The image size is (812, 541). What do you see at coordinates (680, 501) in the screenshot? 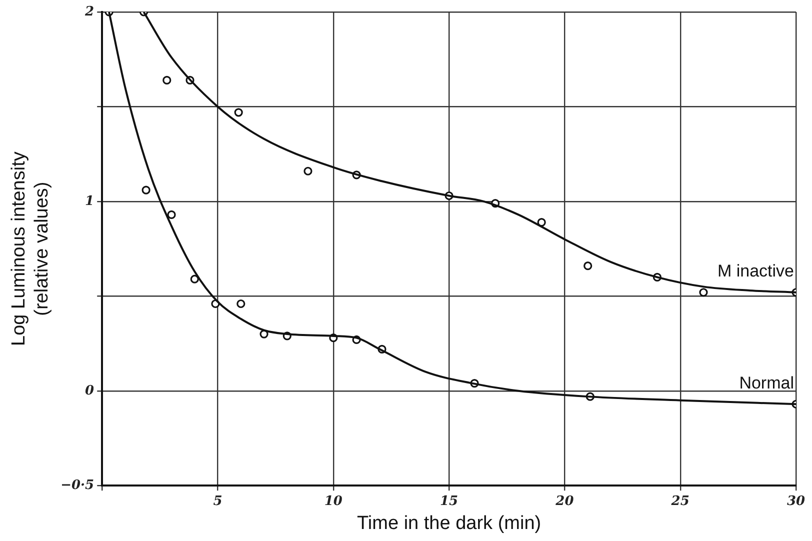
I see `x-tick-label: 25` at bounding box center [680, 501].